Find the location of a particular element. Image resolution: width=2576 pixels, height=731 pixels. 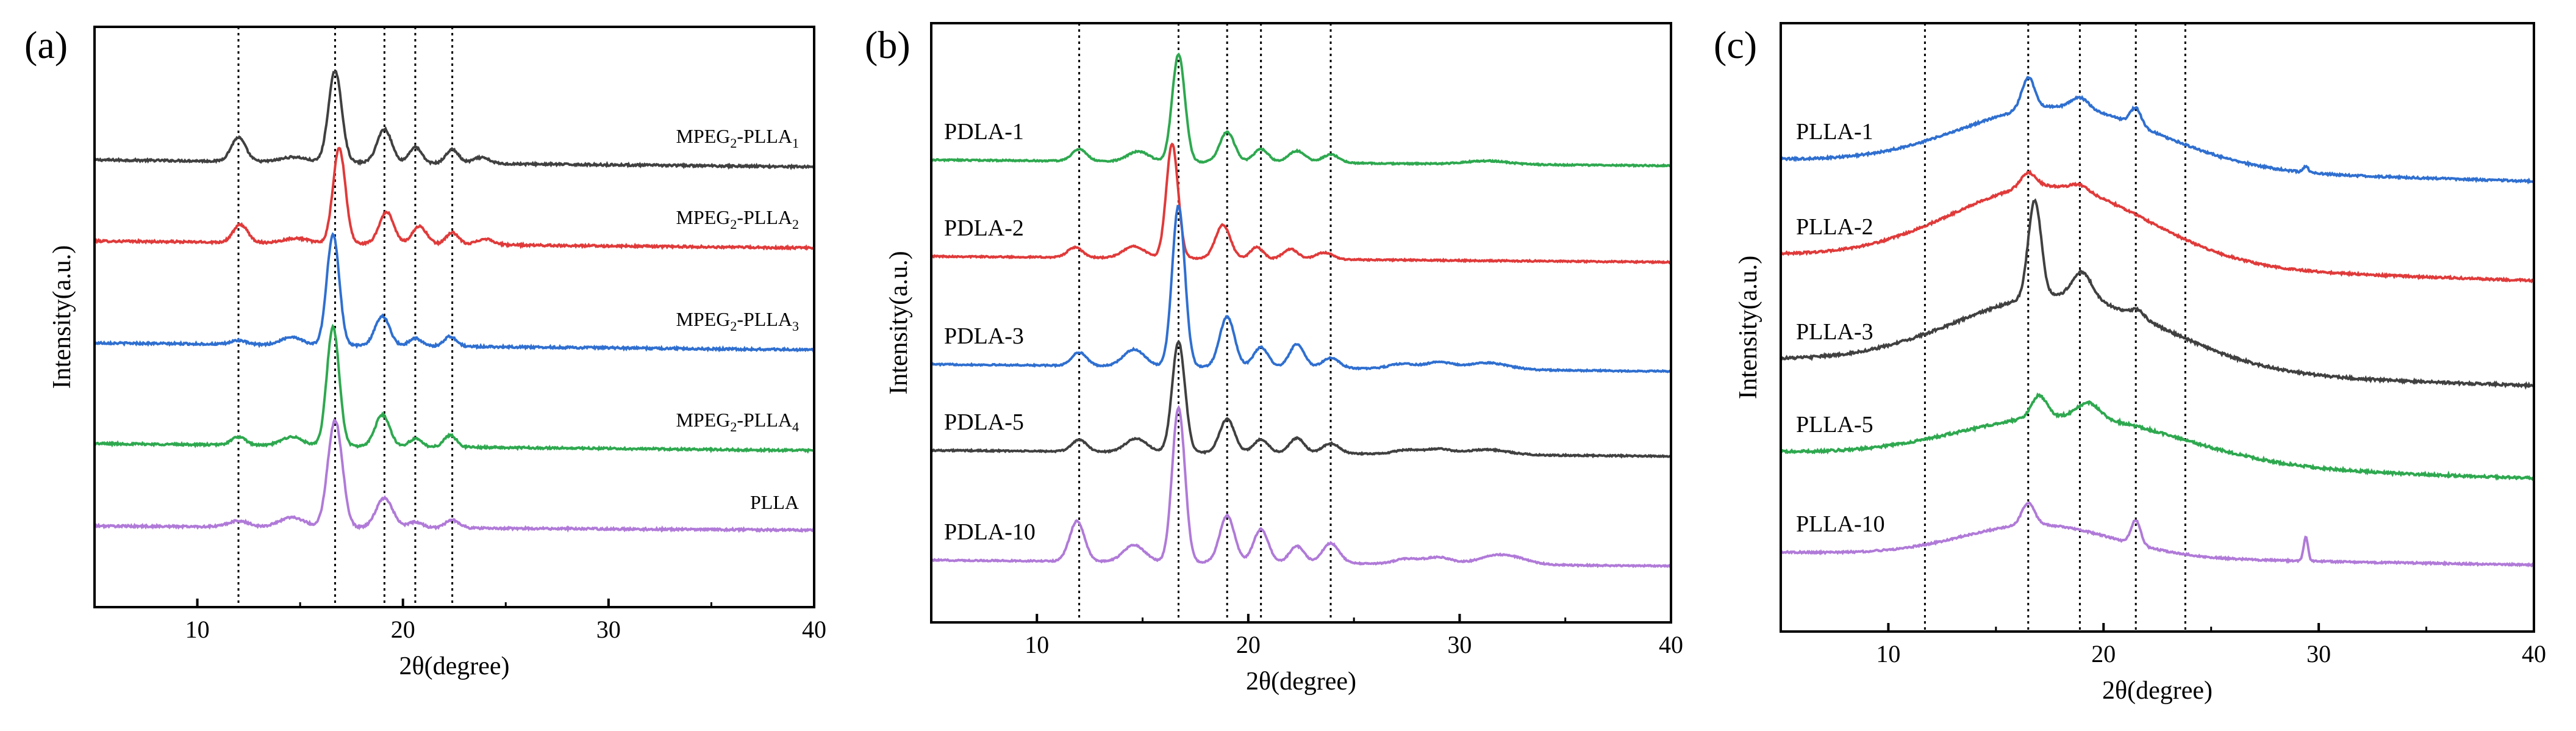

series-label: PDLA-5 is located at coordinates (984, 422).